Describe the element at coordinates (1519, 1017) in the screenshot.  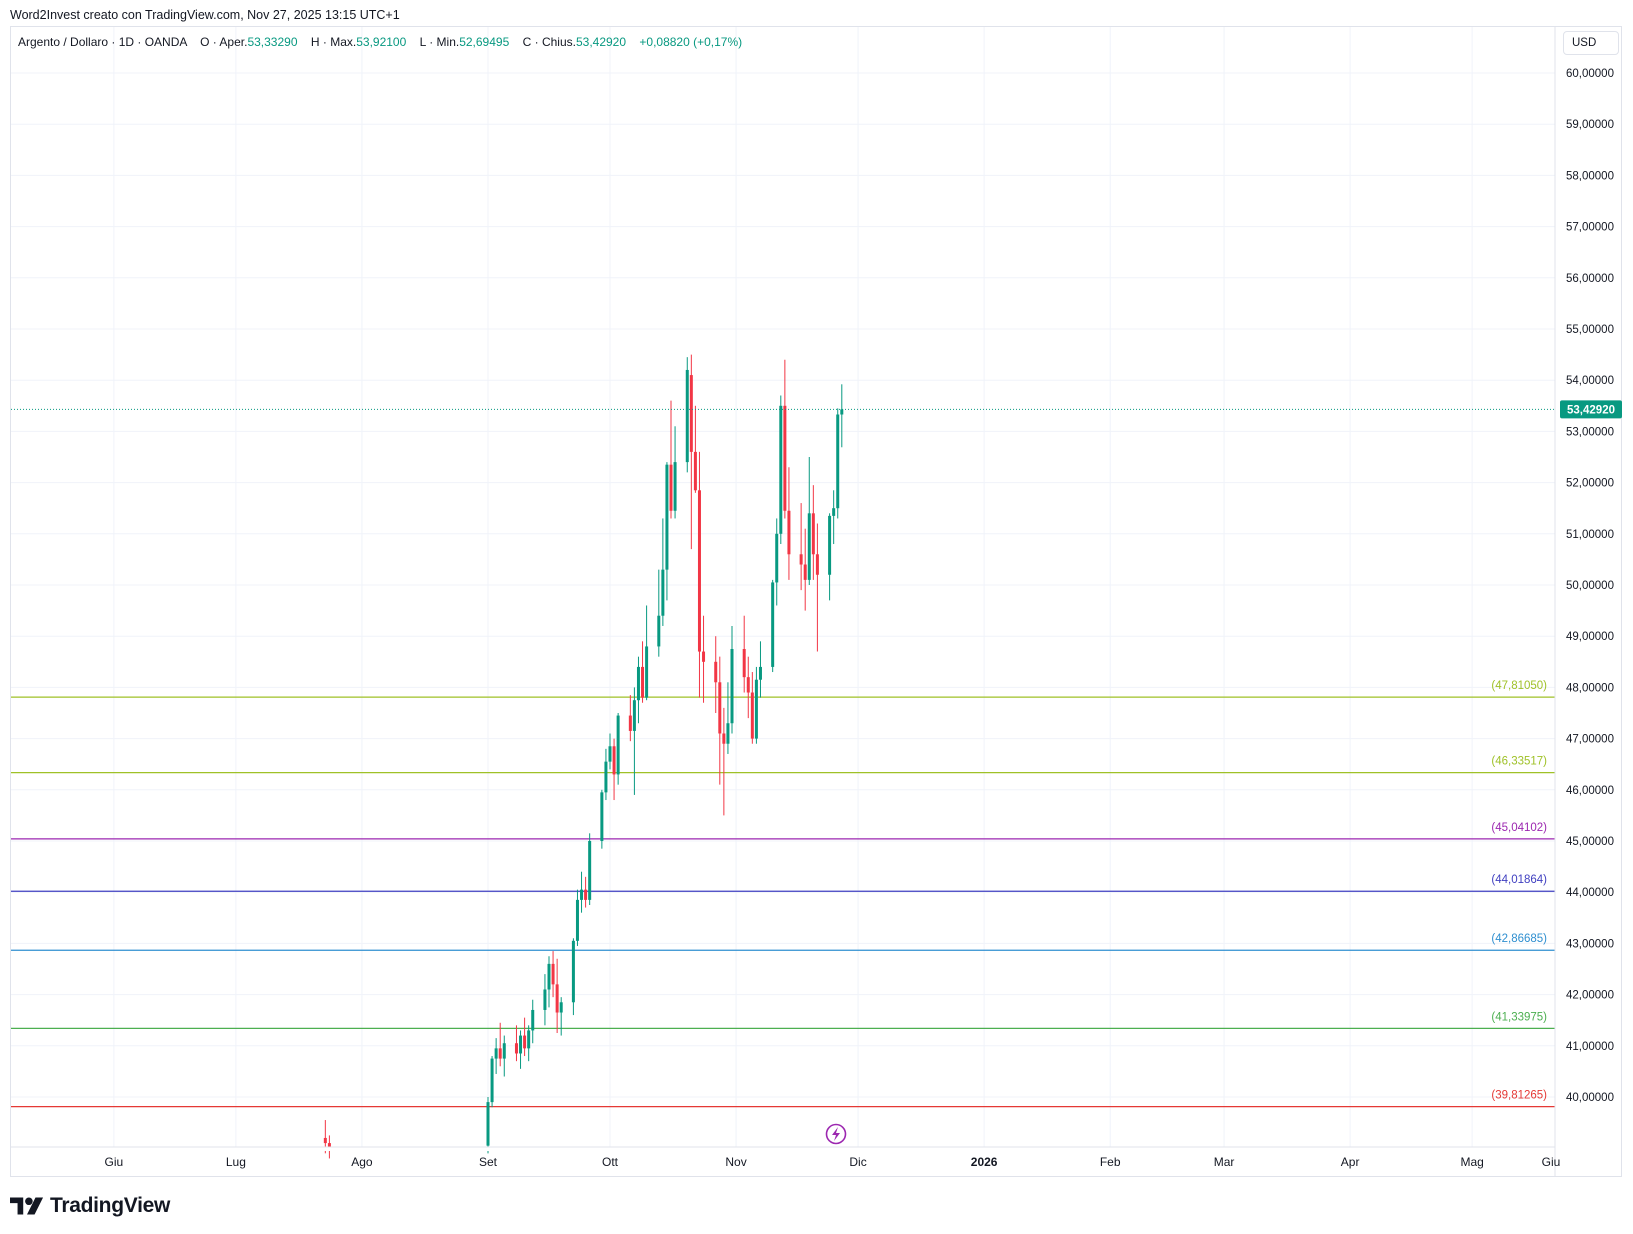
I see `level-label: (41,33975)` at that location.